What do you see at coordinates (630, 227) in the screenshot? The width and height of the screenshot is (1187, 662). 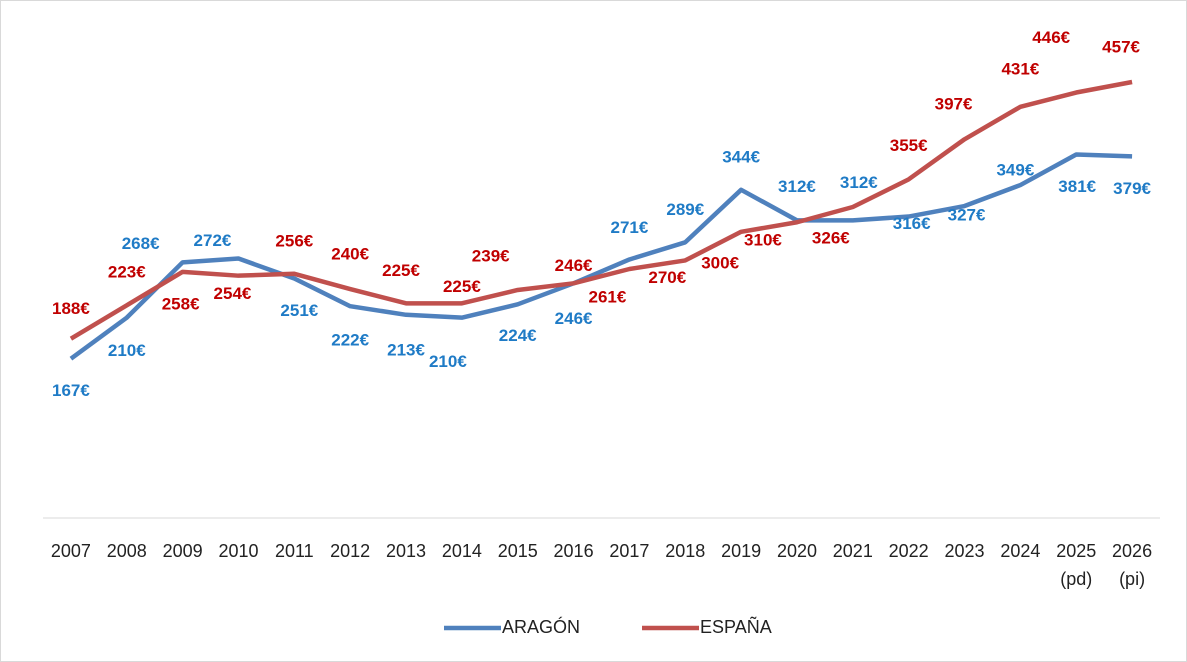 I see `data-label: 271€` at bounding box center [630, 227].